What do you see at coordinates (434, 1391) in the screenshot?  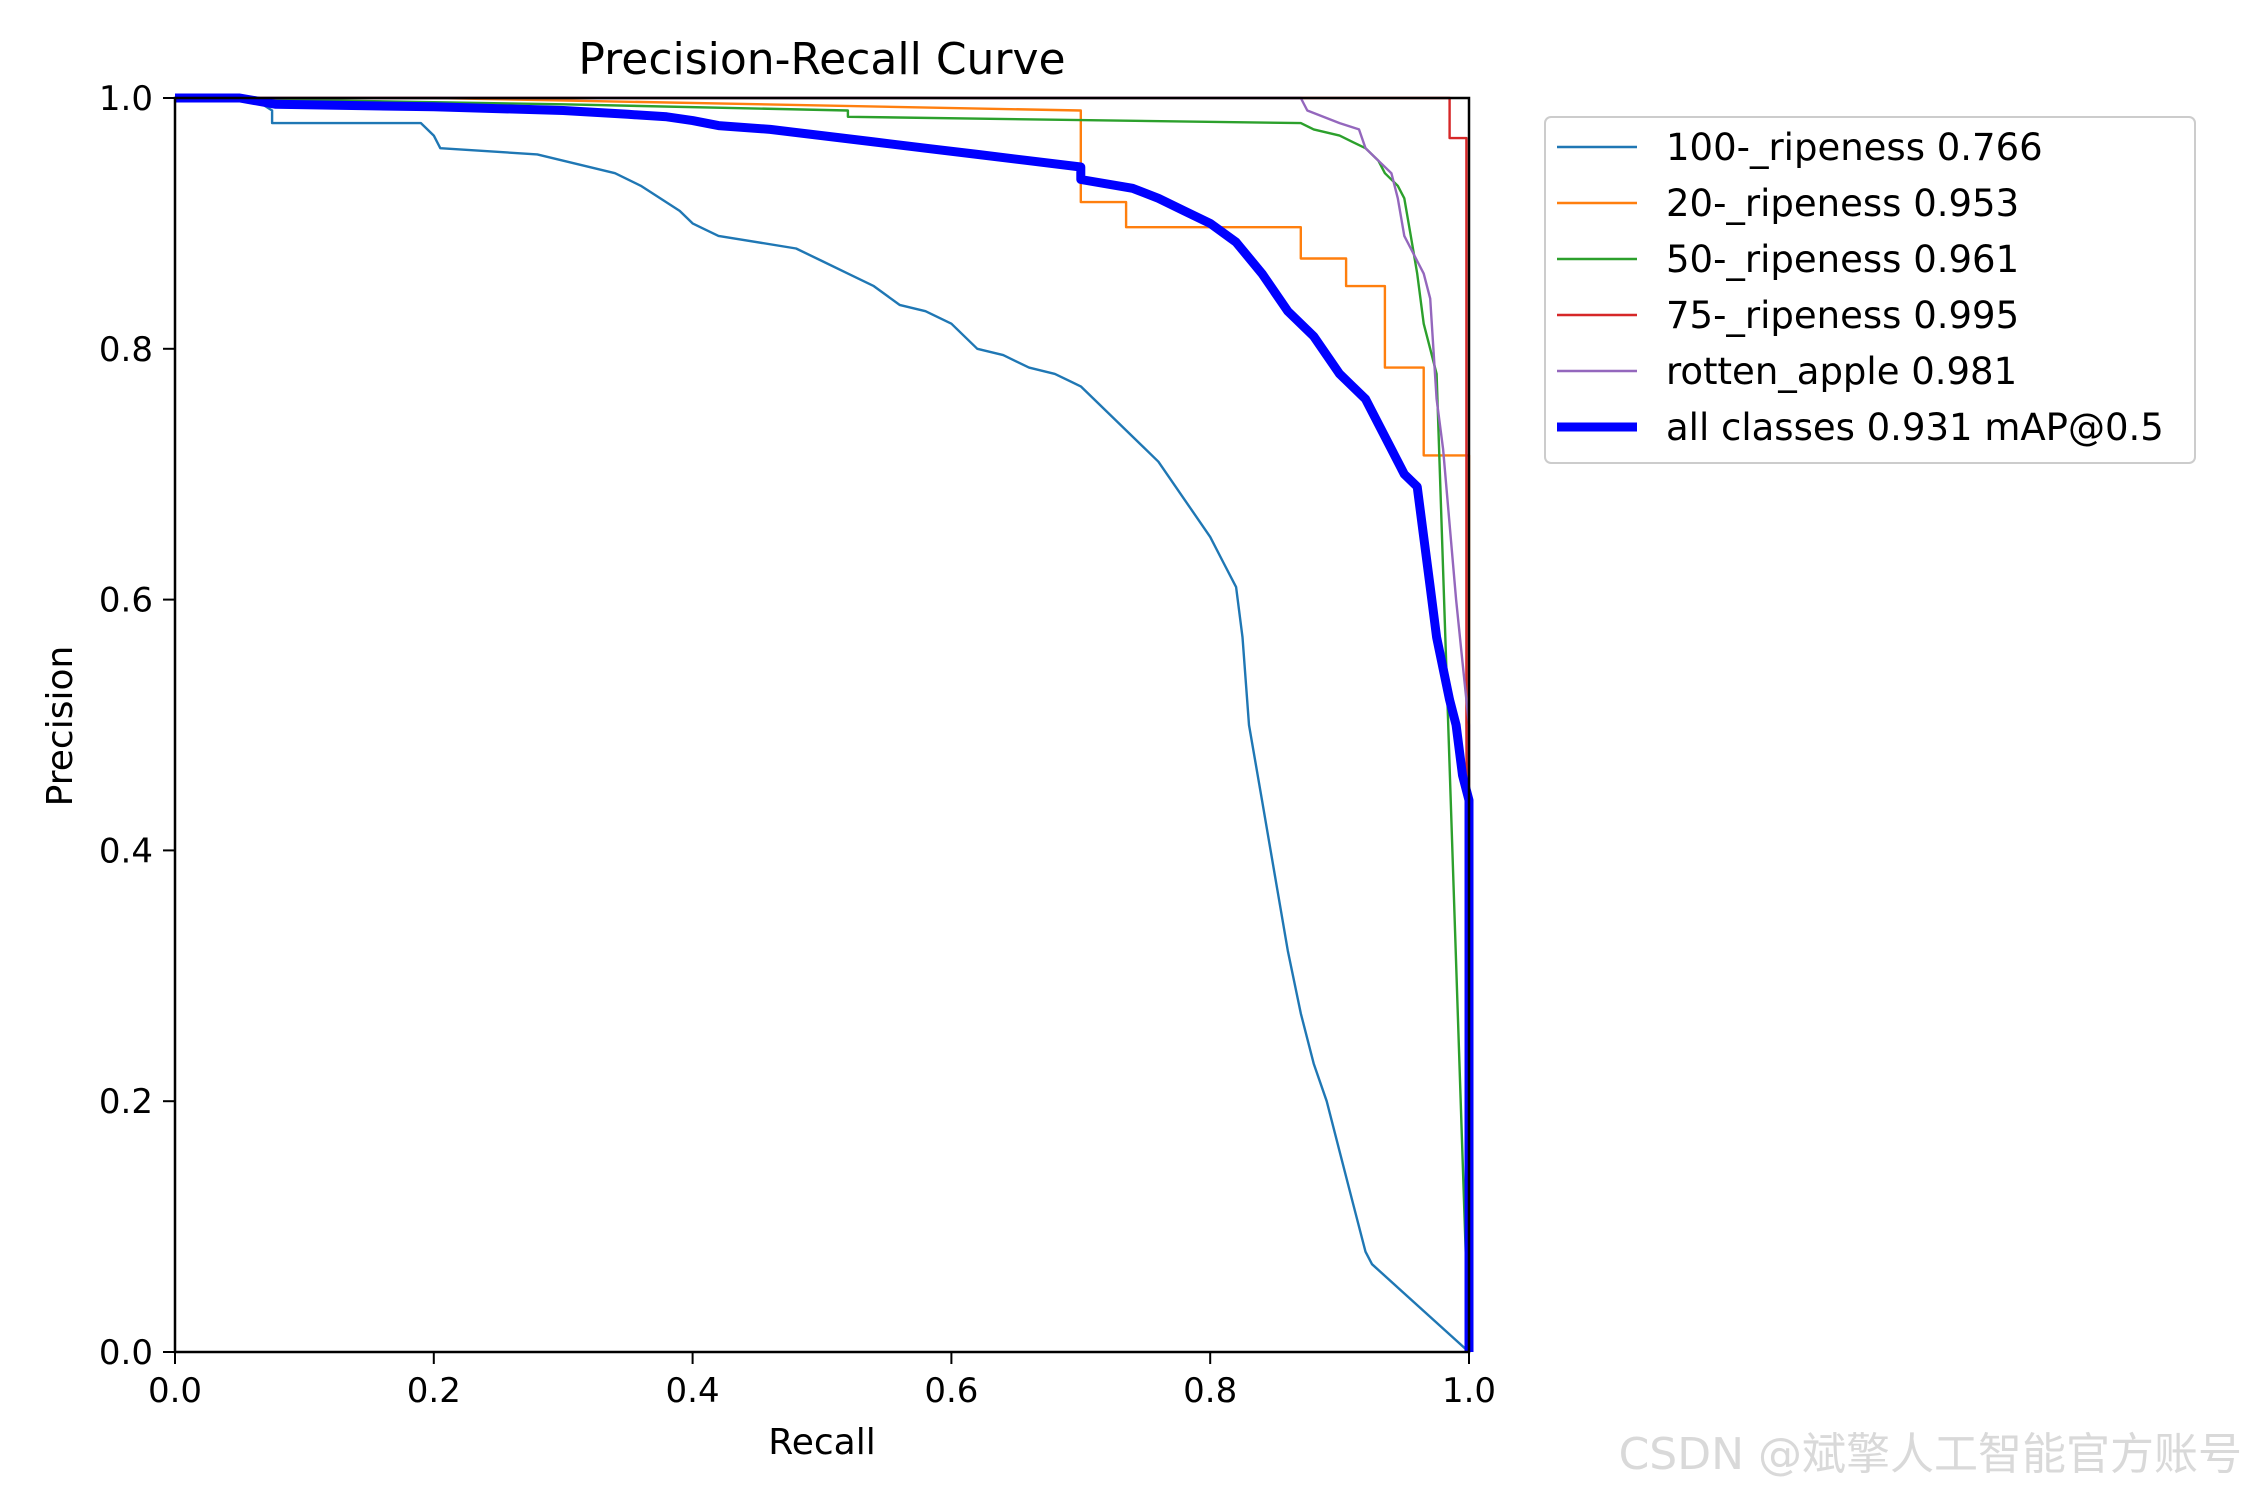 I see `x-tick-label: 0.2` at bounding box center [434, 1391].